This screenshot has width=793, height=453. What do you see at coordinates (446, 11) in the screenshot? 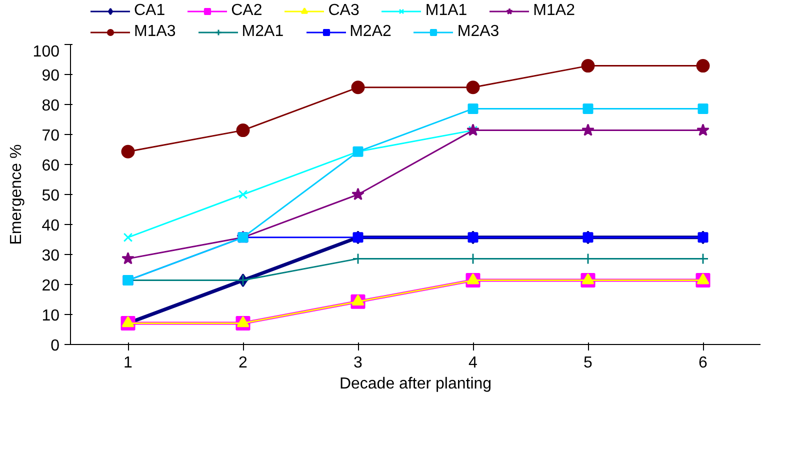
I see `legend-label: M1A1` at bounding box center [446, 11].